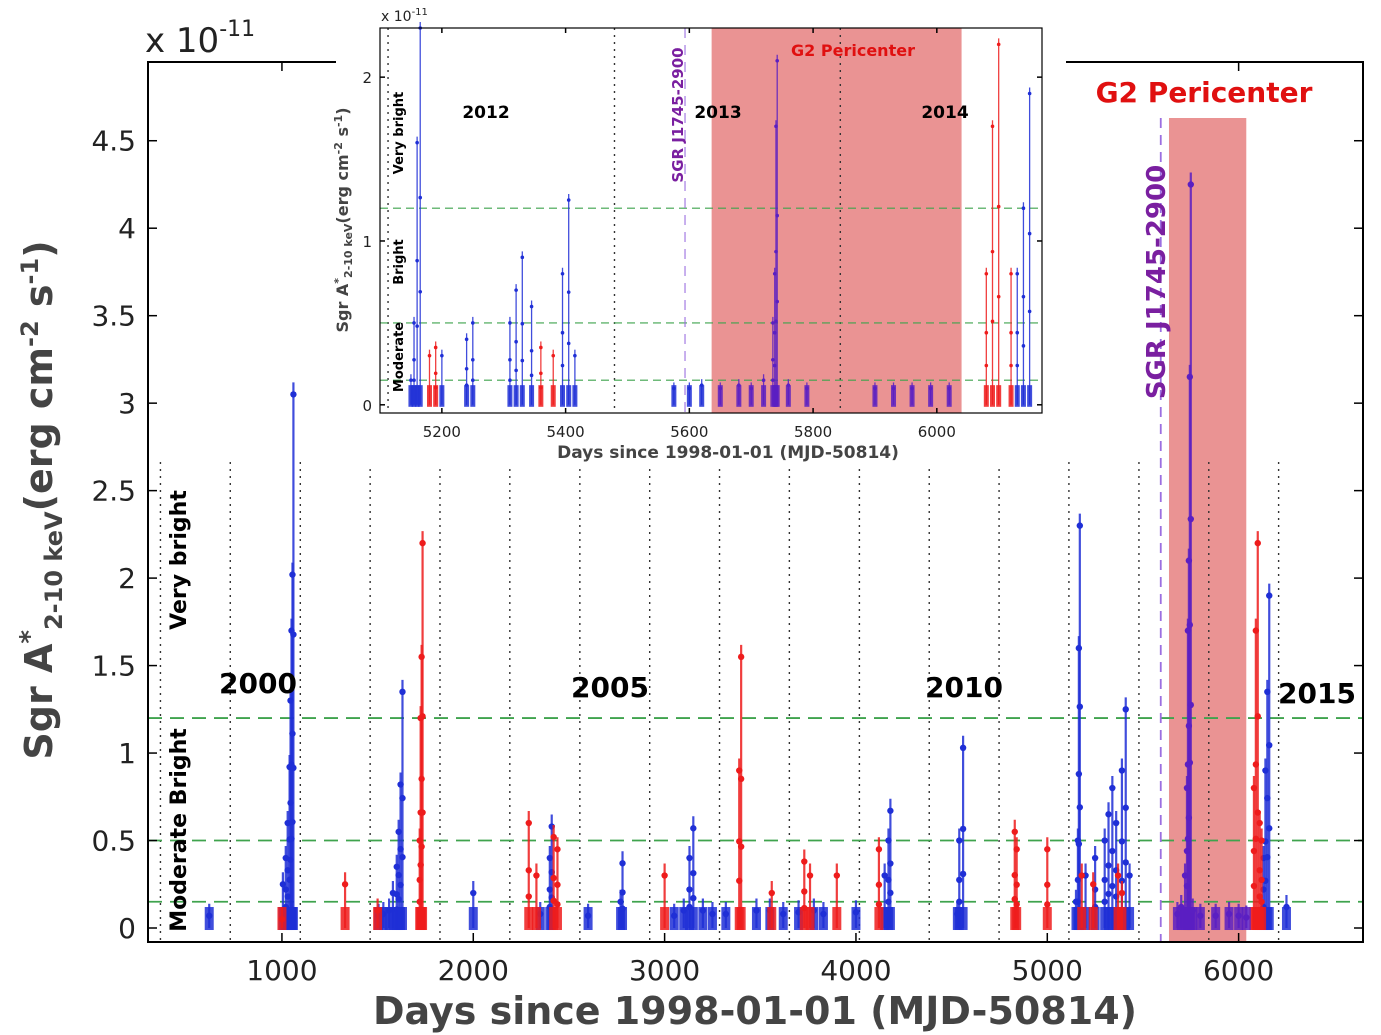 The width and height of the screenshot is (1381, 1035). Describe the element at coordinates (343, 219) in the screenshot. I see `inset-y-axis-title: Sgr A*2-10 keV(erg cm-2 s-1)` at that location.